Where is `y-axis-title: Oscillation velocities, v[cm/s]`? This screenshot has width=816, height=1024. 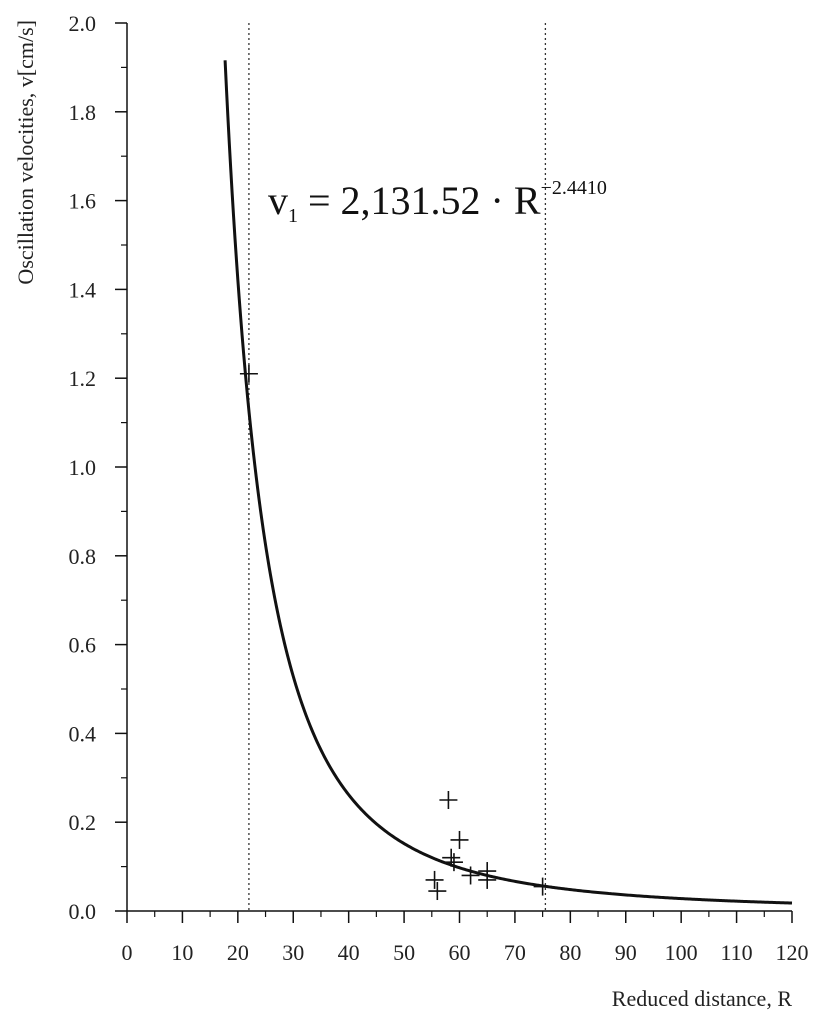
y-axis-title: Oscillation velocities, v[cm/s] is located at coordinates (25, 152).